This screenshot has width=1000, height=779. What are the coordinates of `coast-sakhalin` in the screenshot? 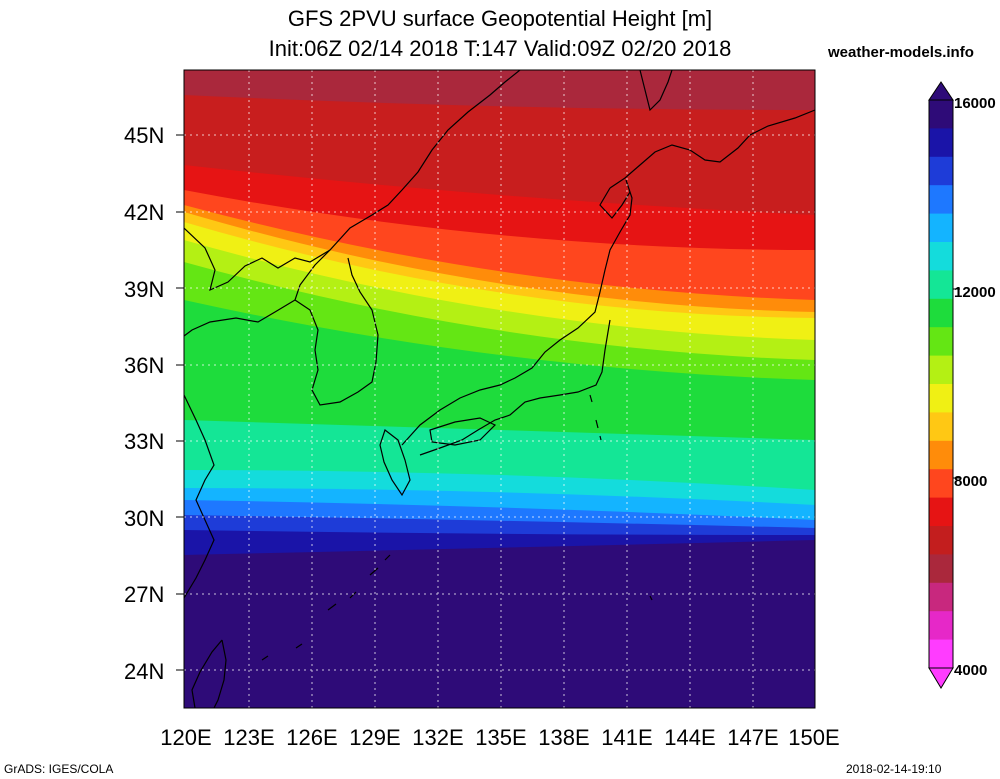 It's located at (656, 91).